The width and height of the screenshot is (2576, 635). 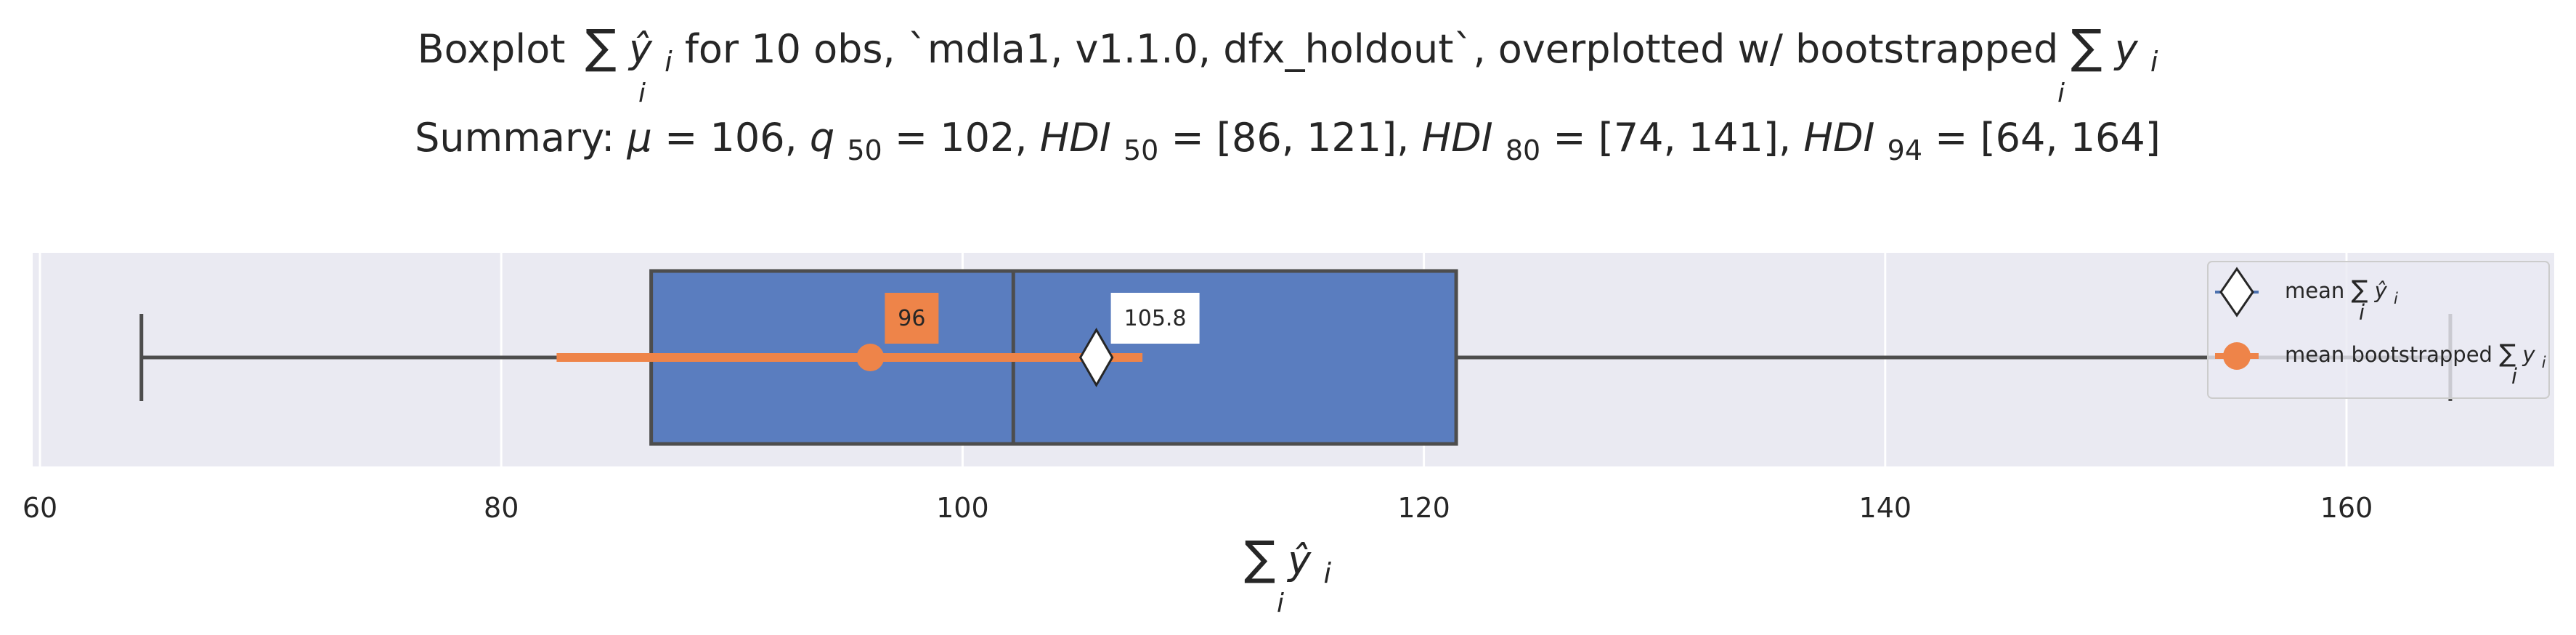 What do you see at coordinates (1141, 150) in the screenshot?
I see `summary-hdi50-sub: 50` at bounding box center [1141, 150].